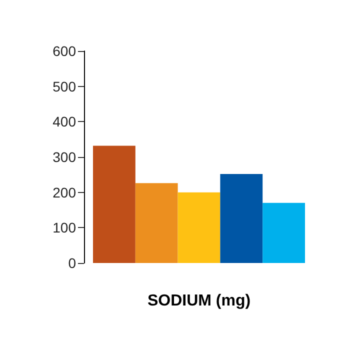 The width and height of the screenshot is (348, 347). Describe the element at coordinates (72, 263) in the screenshot. I see `y-tick-label: 0` at that location.